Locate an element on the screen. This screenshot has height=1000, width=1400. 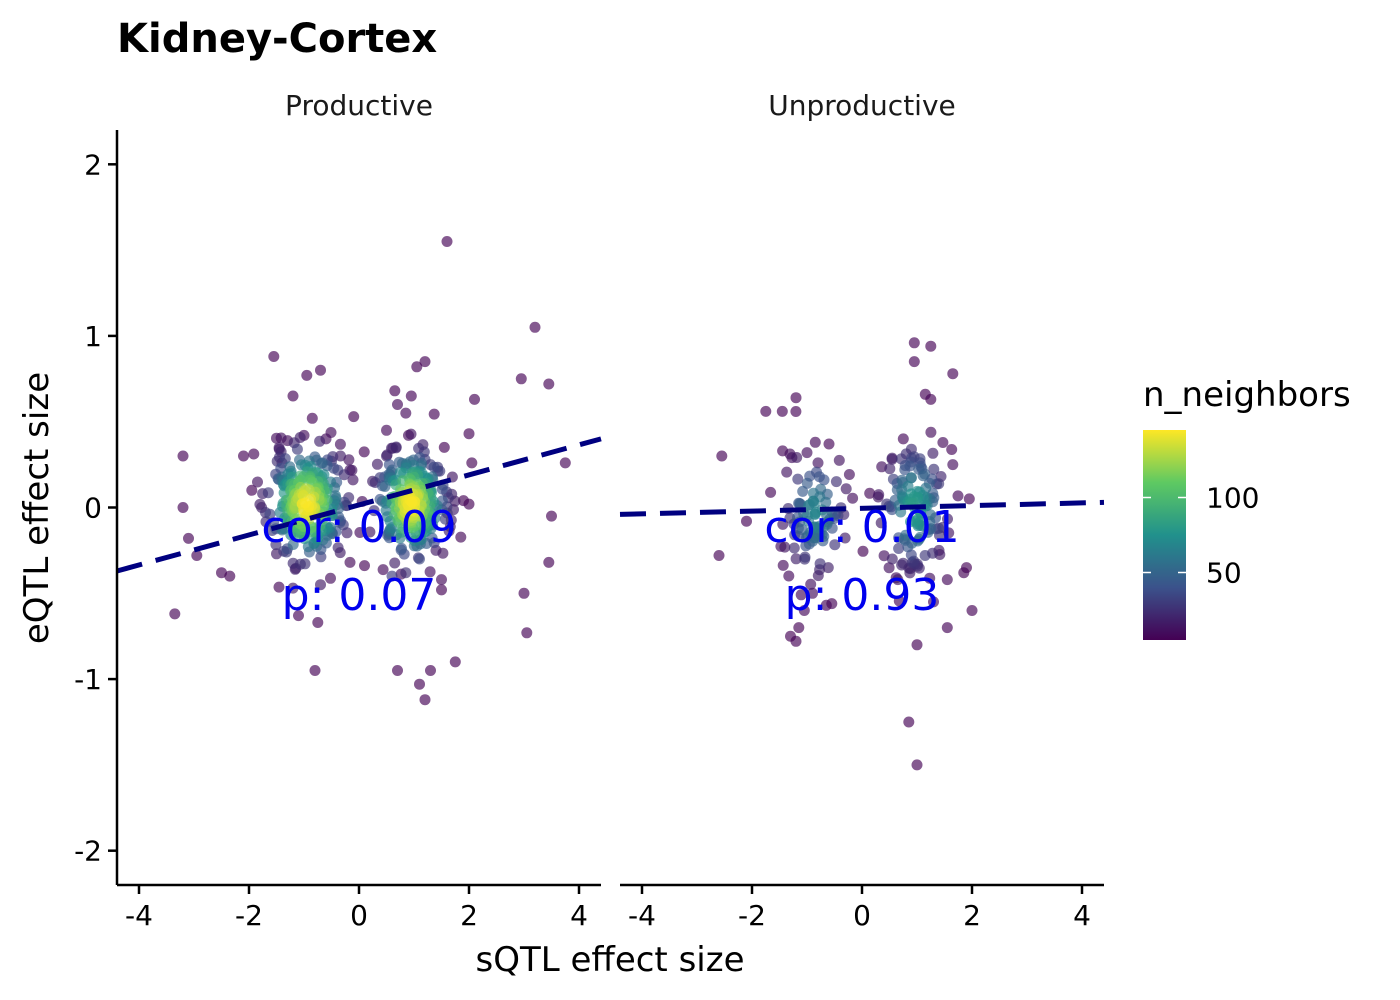
correlation-label: cor: 0.09 is located at coordinates (358, 527).